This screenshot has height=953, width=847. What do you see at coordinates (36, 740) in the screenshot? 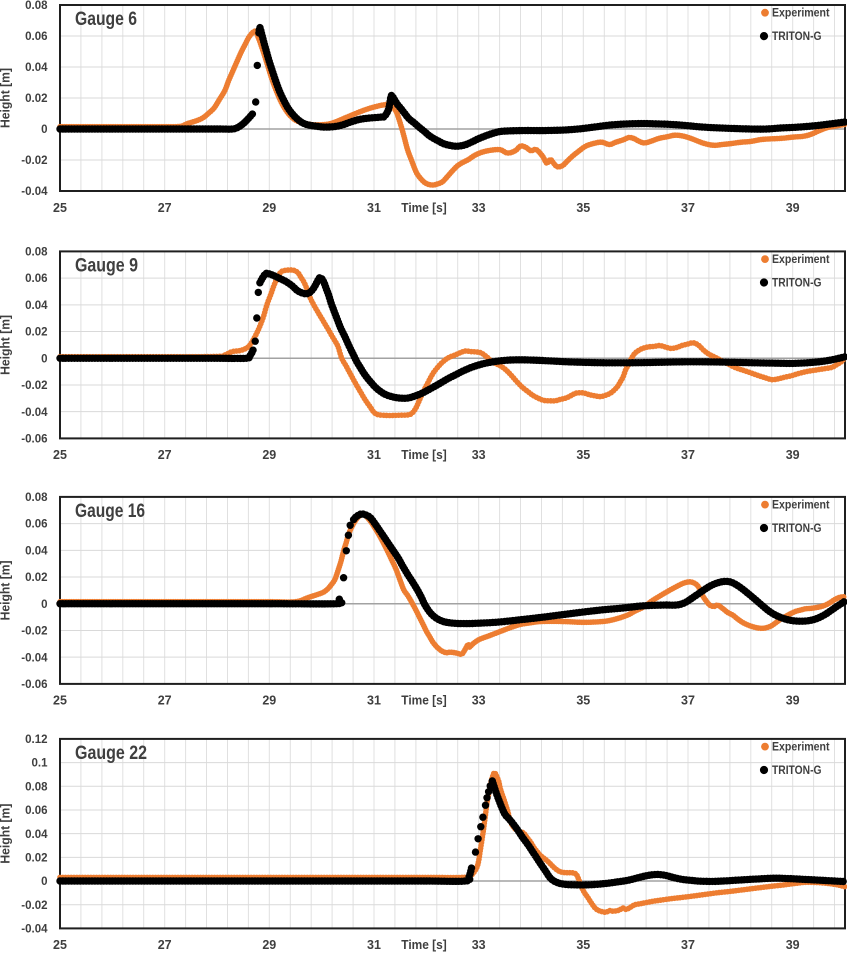
I see `svg-text: 0.12` at bounding box center [36, 740].